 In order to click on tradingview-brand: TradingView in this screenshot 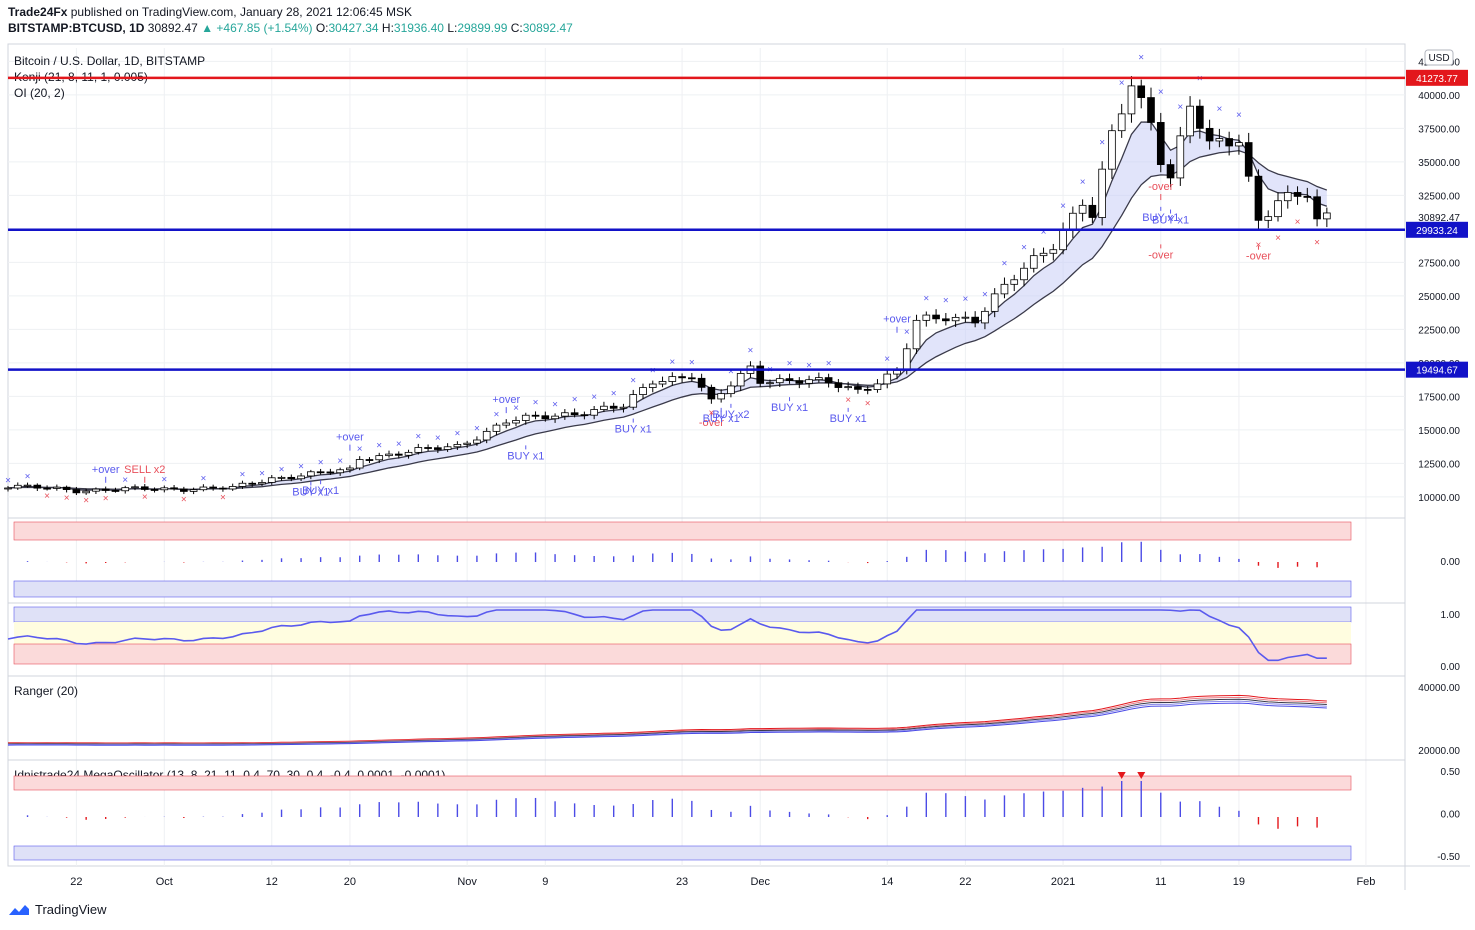, I will do `click(71, 909)`.